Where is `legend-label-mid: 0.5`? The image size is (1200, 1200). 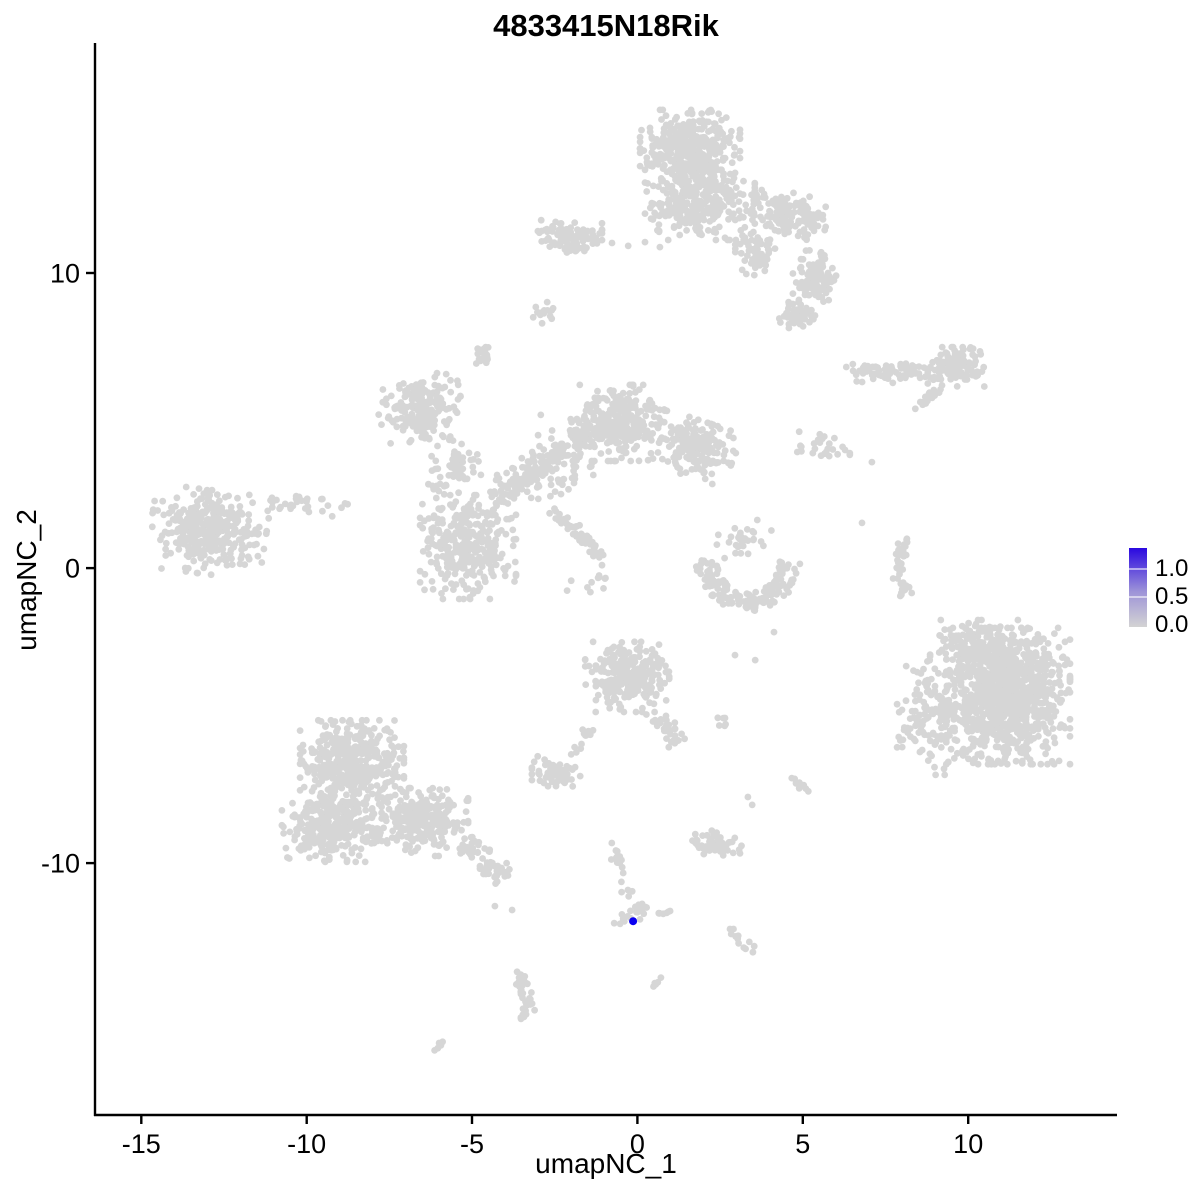
legend-label-mid: 0.5 is located at coordinates (1172, 596).